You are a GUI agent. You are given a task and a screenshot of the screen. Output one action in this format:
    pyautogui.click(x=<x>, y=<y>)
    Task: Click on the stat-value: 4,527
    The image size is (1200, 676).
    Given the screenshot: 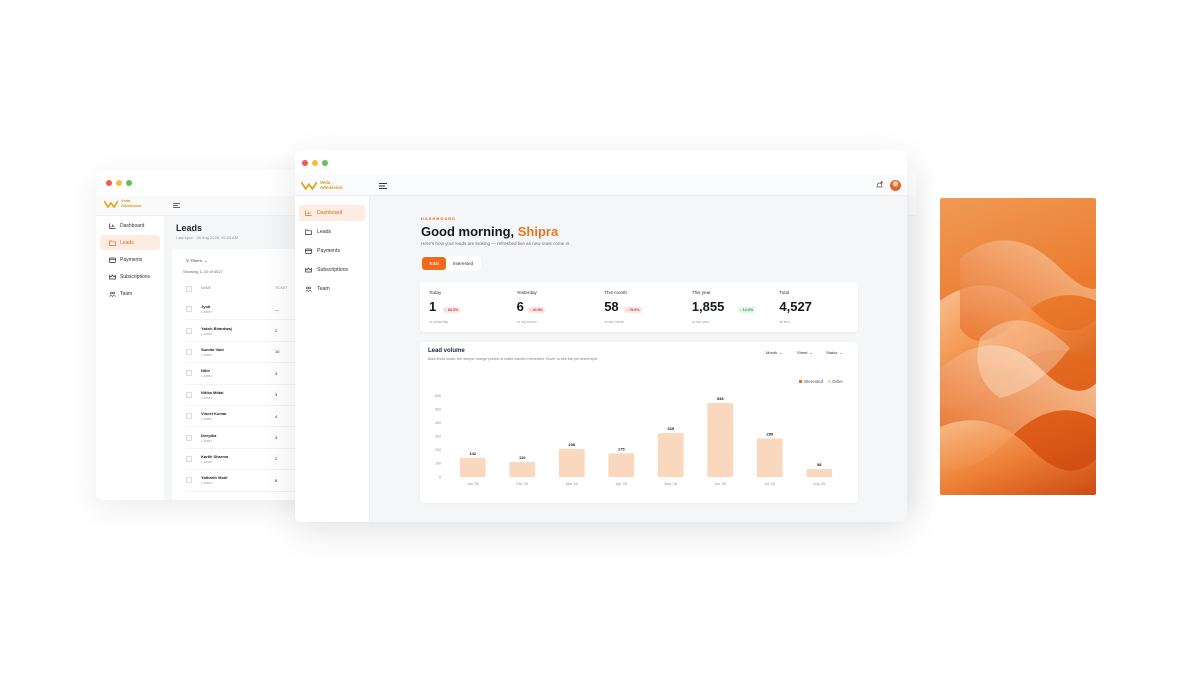 What is the action you would take?
    pyautogui.click(x=795, y=306)
    